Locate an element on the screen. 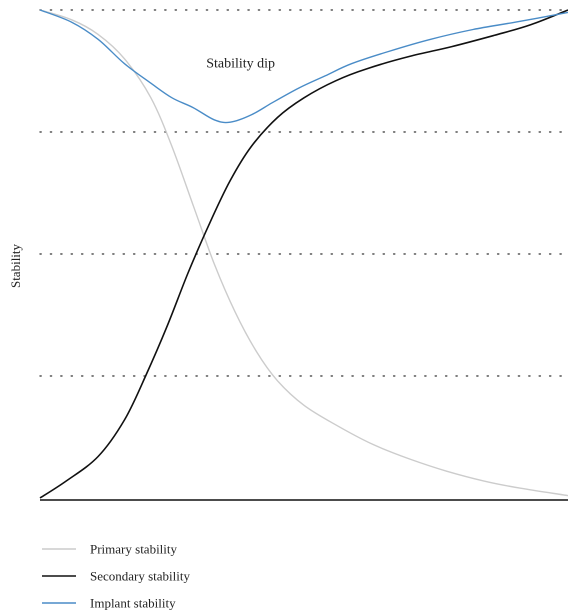 This screenshot has height=616, width=568. legend-item-secondary-stability: Secondary stability is located at coordinates (116, 576).